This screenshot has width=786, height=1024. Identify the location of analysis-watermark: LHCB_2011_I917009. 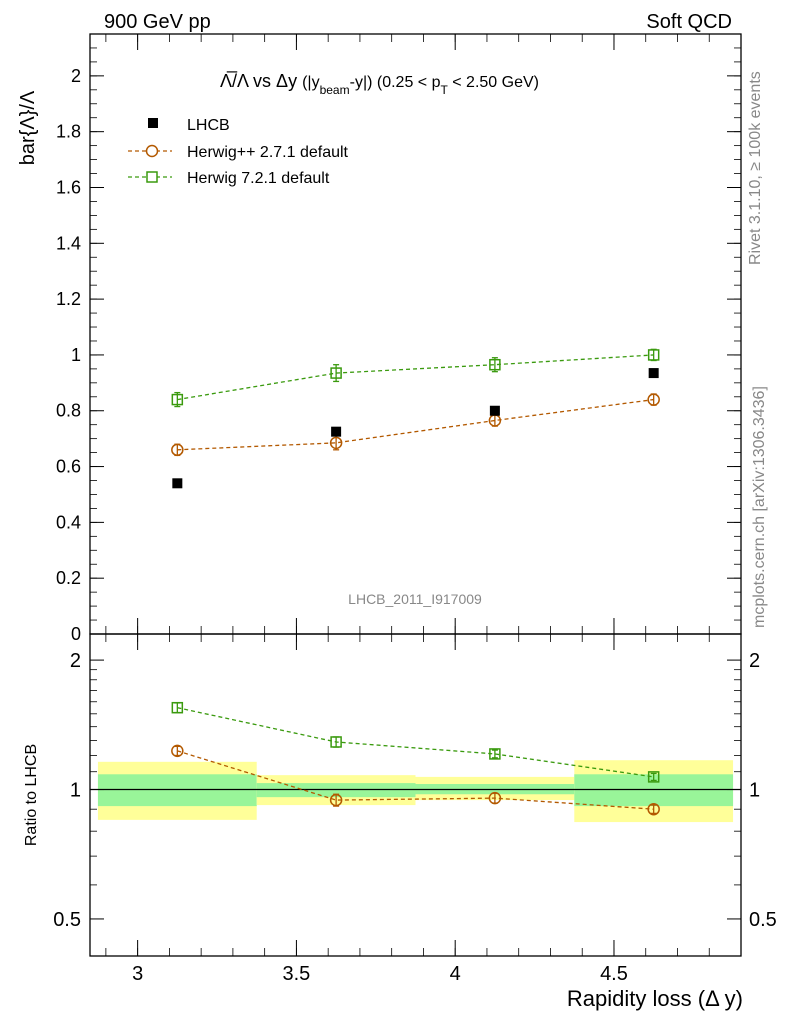
(415, 599).